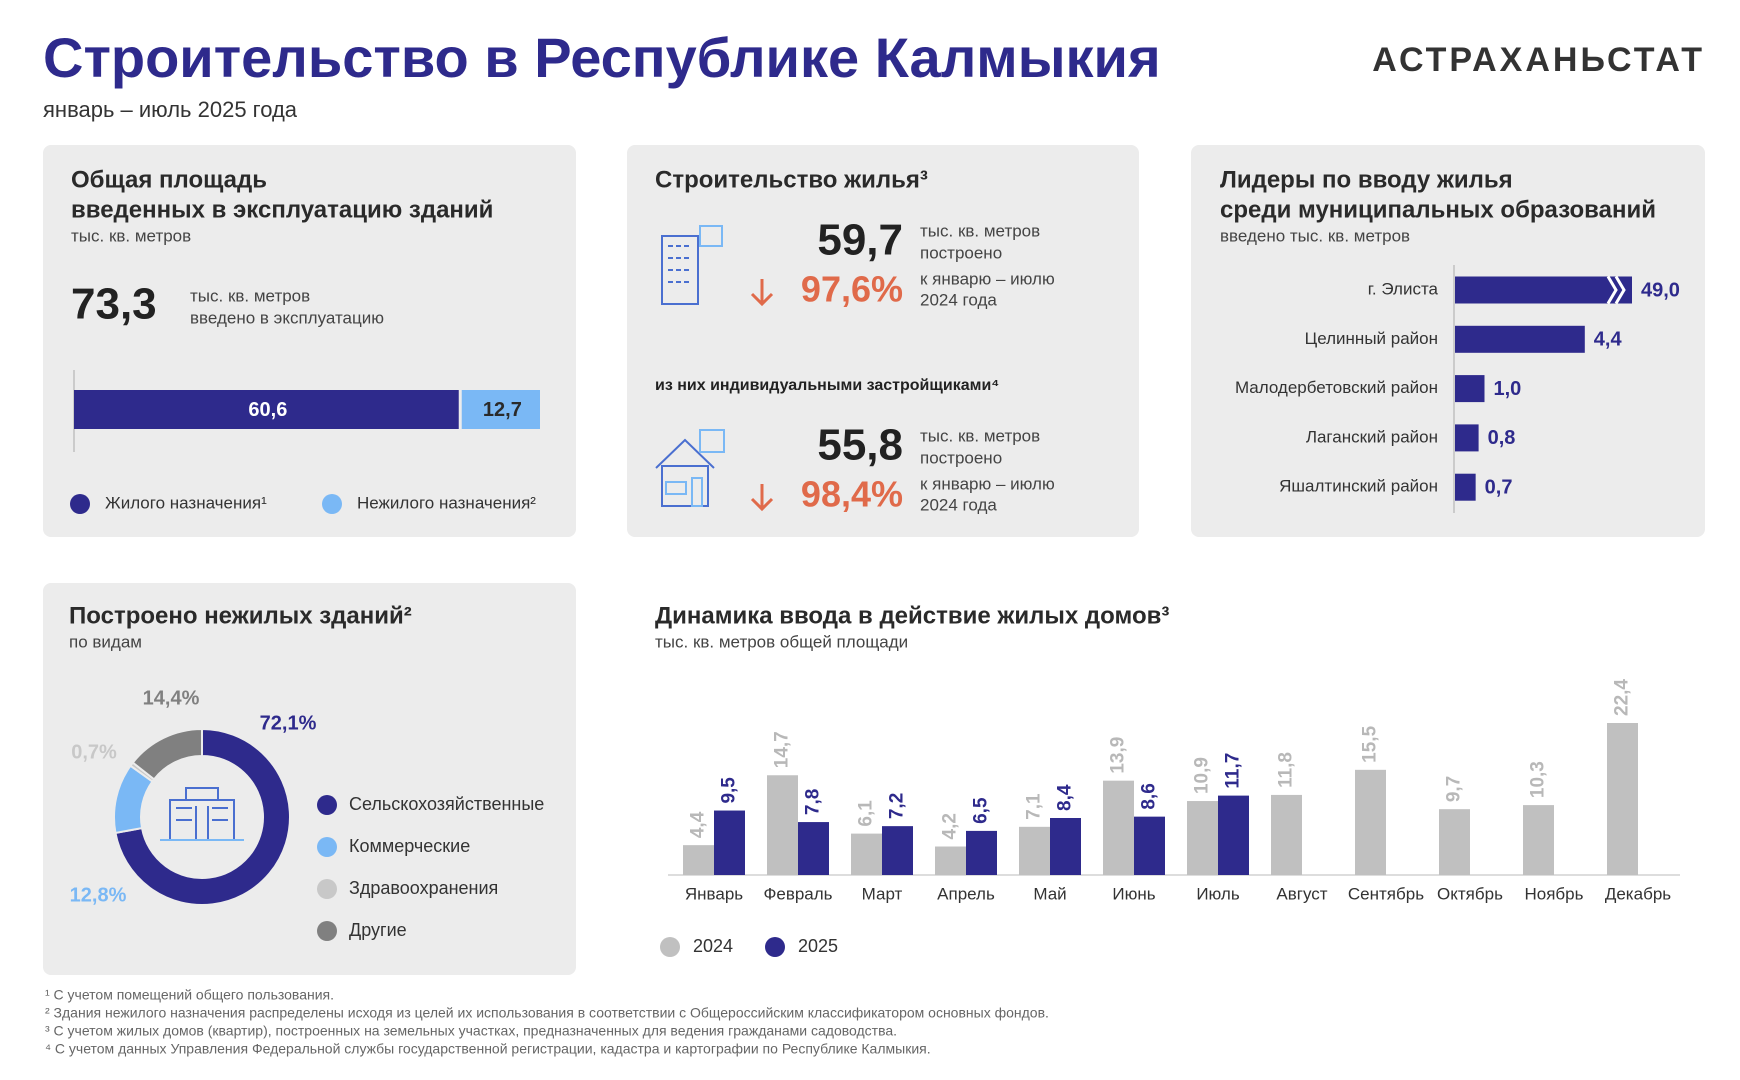 The width and height of the screenshot is (1740, 1080). Describe the element at coordinates (1233, 771) in the screenshot. I see `value-label: 11,7` at that location.